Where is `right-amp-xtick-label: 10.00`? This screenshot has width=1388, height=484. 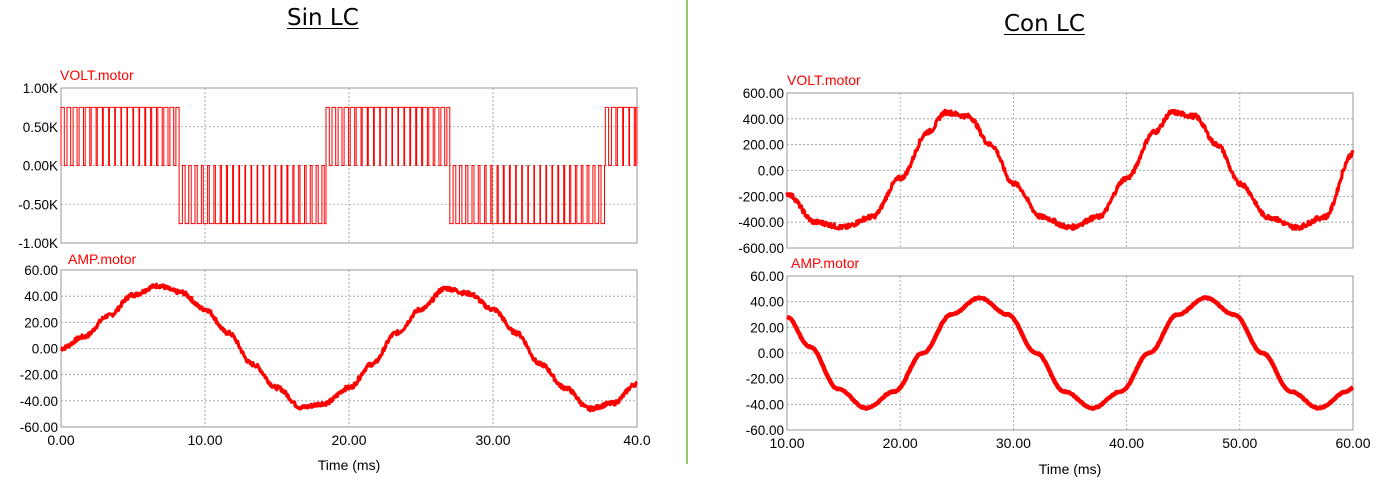 right-amp-xtick-label: 10.00 is located at coordinates (786, 443).